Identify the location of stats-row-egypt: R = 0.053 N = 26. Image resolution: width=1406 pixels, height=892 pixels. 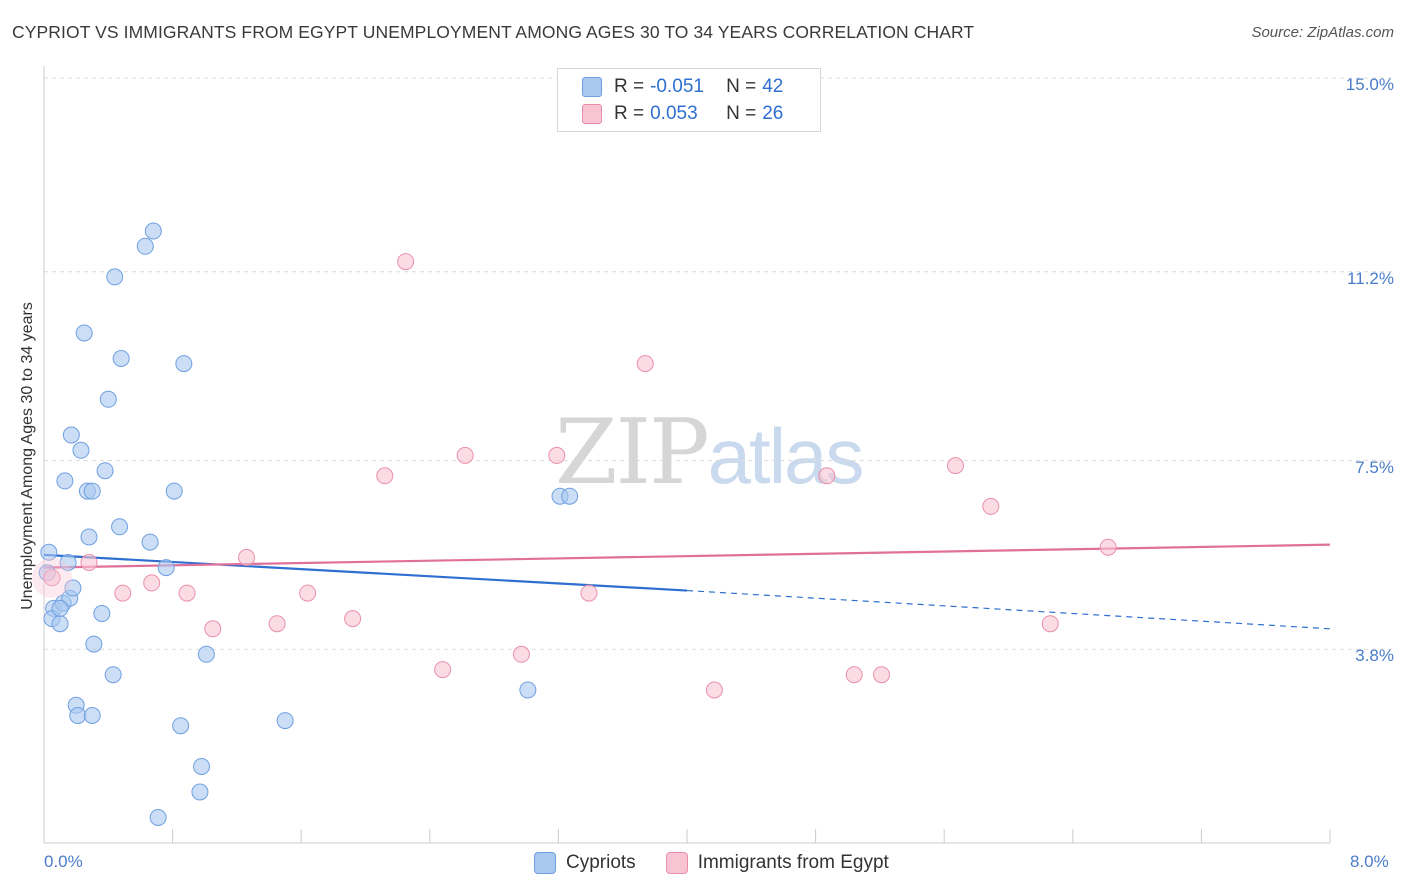
(682, 114).